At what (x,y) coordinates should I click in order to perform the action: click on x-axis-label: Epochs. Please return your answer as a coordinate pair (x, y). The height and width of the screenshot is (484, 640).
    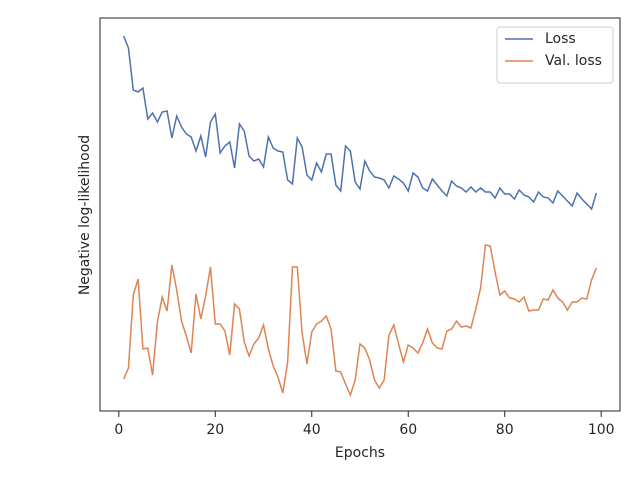
    Looking at the image, I should click on (360, 453).